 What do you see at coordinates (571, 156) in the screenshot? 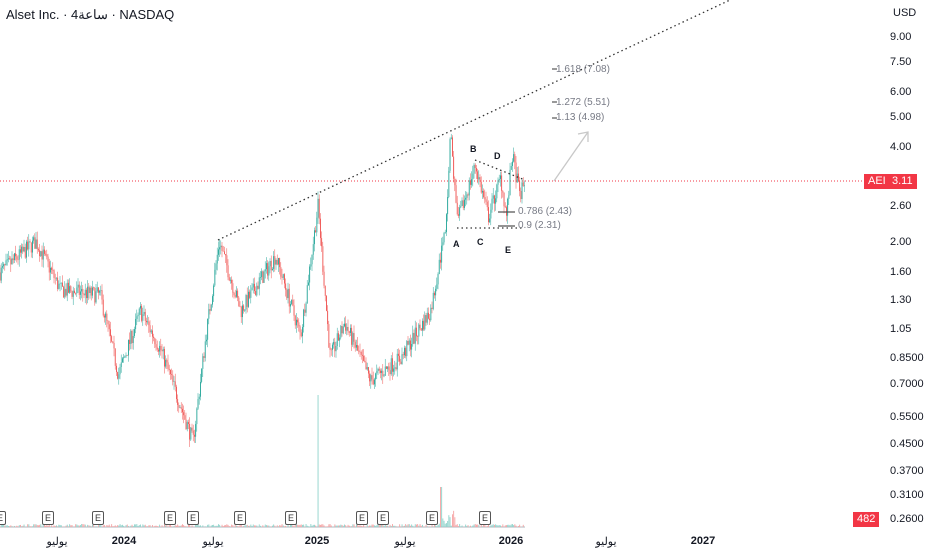
I see `projection-arrow` at bounding box center [571, 156].